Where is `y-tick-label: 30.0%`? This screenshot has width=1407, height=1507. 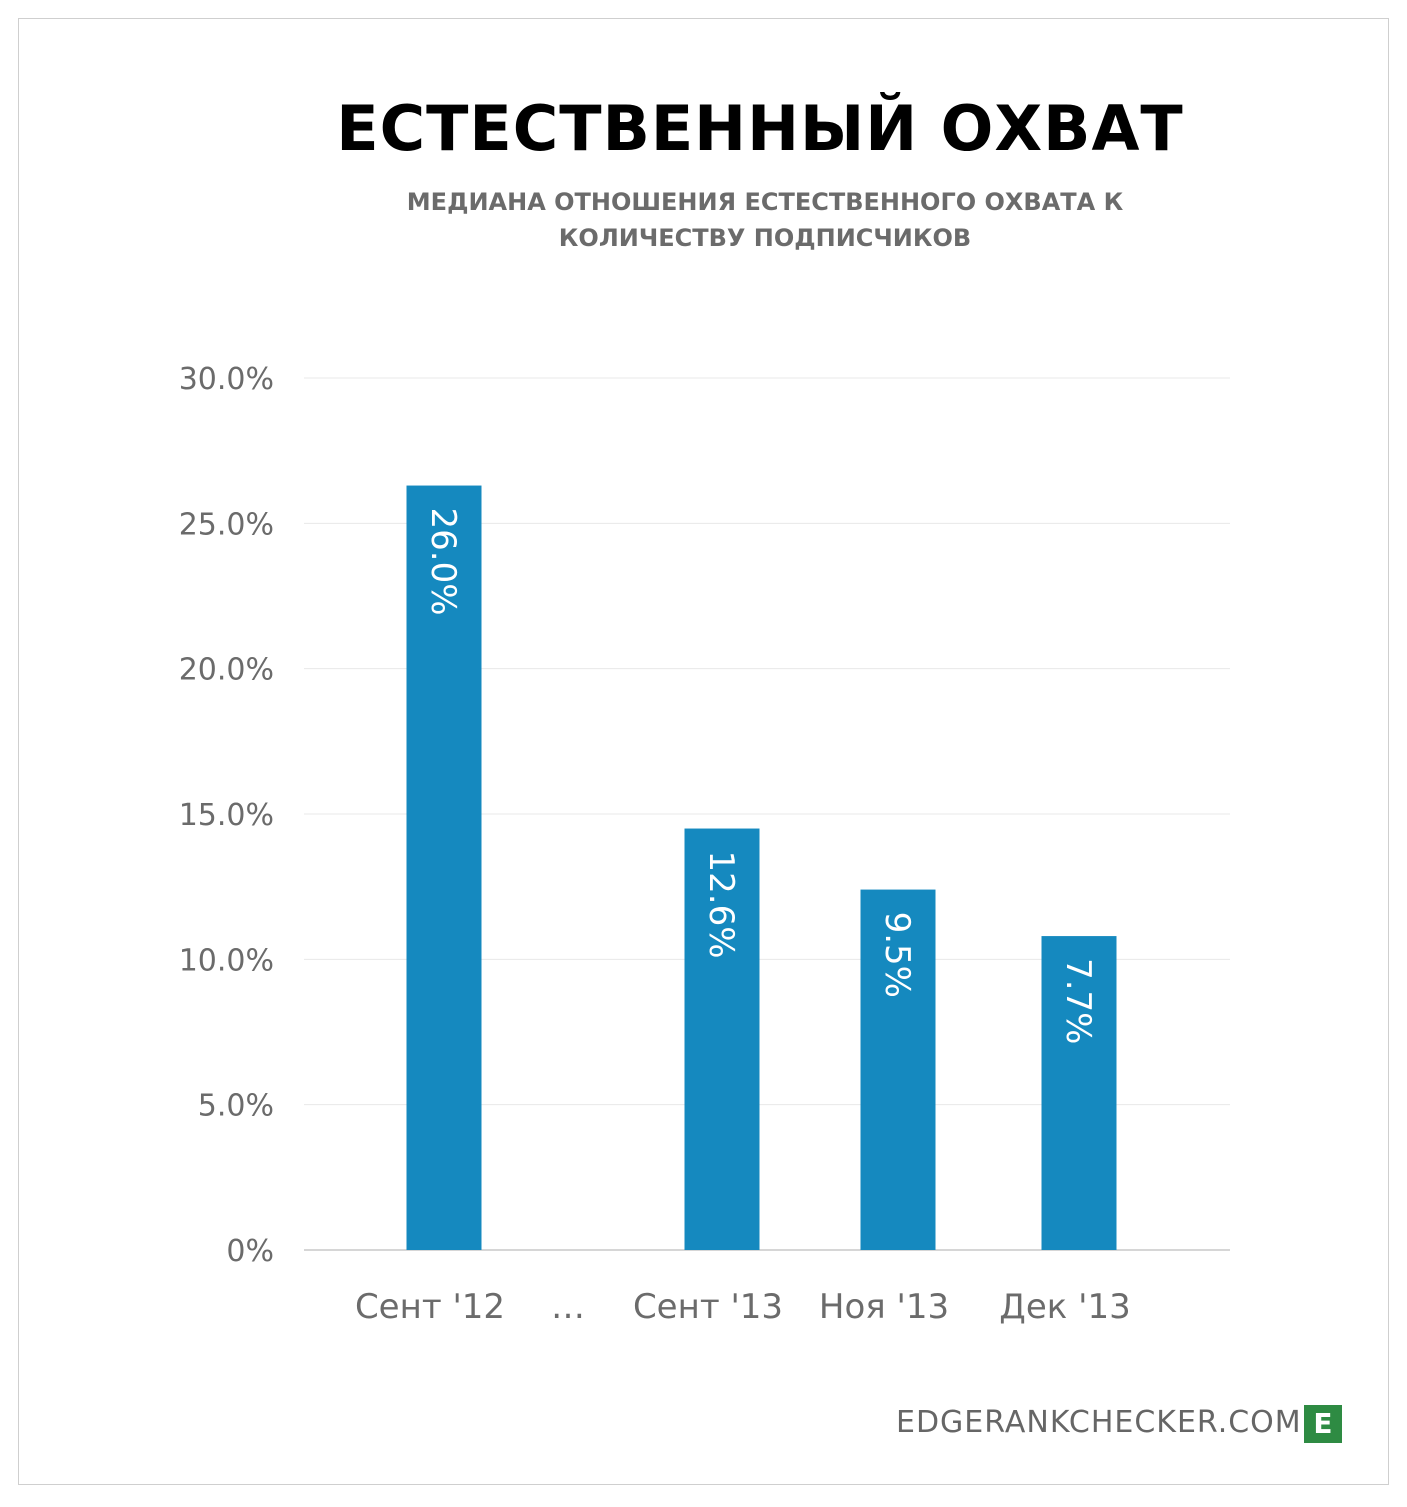
y-tick-label: 30.0% is located at coordinates (226, 379).